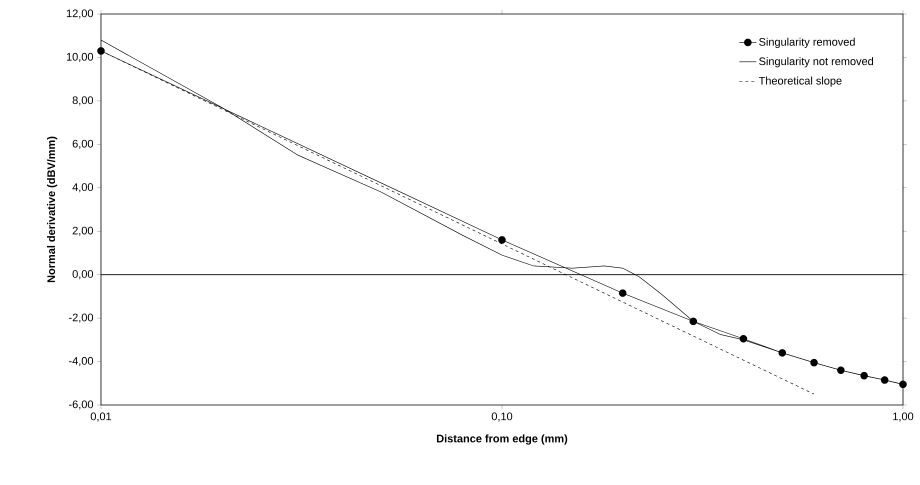  Describe the element at coordinates (83, 144) in the screenshot. I see `y-tick-label: 6,00` at that location.